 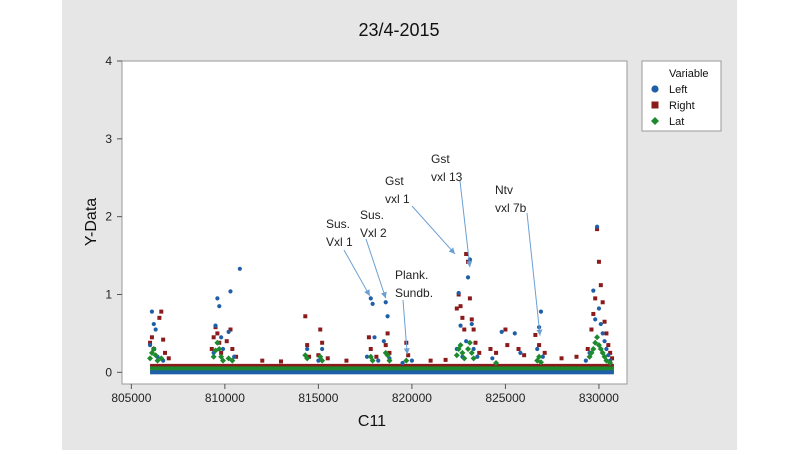 I want to click on legend-label-lat: Lat, so click(x=676, y=122).